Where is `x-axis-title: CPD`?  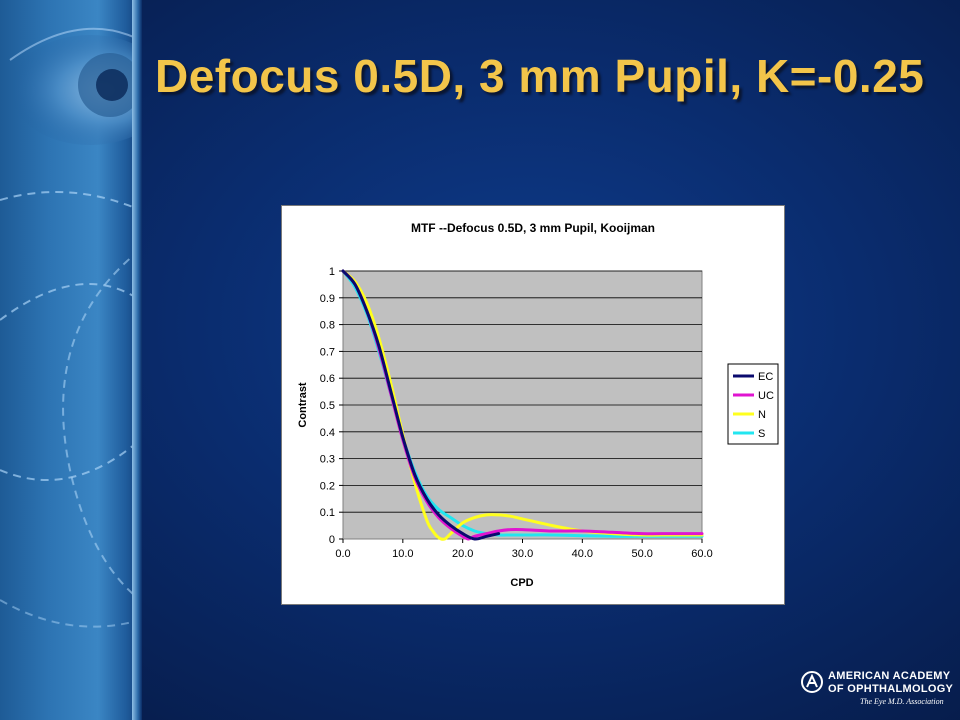
x-axis-title: CPD is located at coordinates (521, 583).